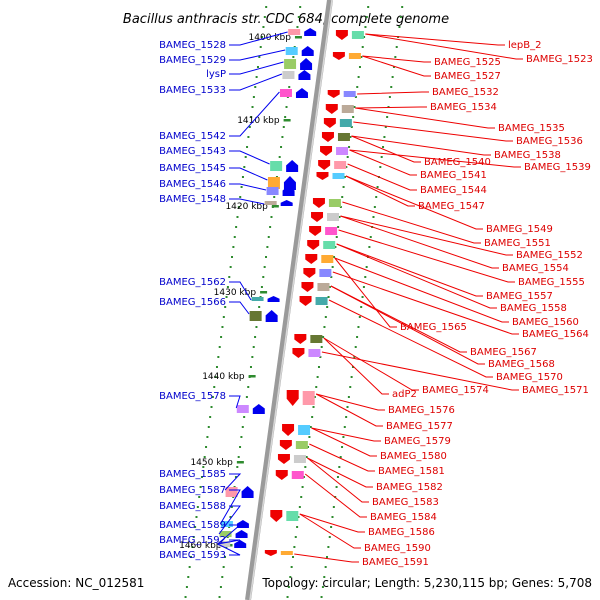 The height and width of the screenshot is (600, 600). Describe the element at coordinates (192, 555) in the screenshot. I see `gene-label-left: BAMEG_1593` at that location.